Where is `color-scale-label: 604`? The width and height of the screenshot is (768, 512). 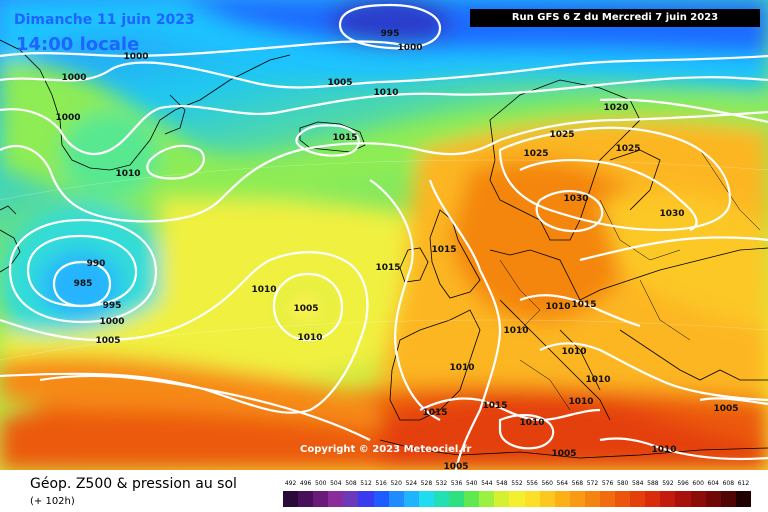 color-scale-label: 604 is located at coordinates (713, 483).